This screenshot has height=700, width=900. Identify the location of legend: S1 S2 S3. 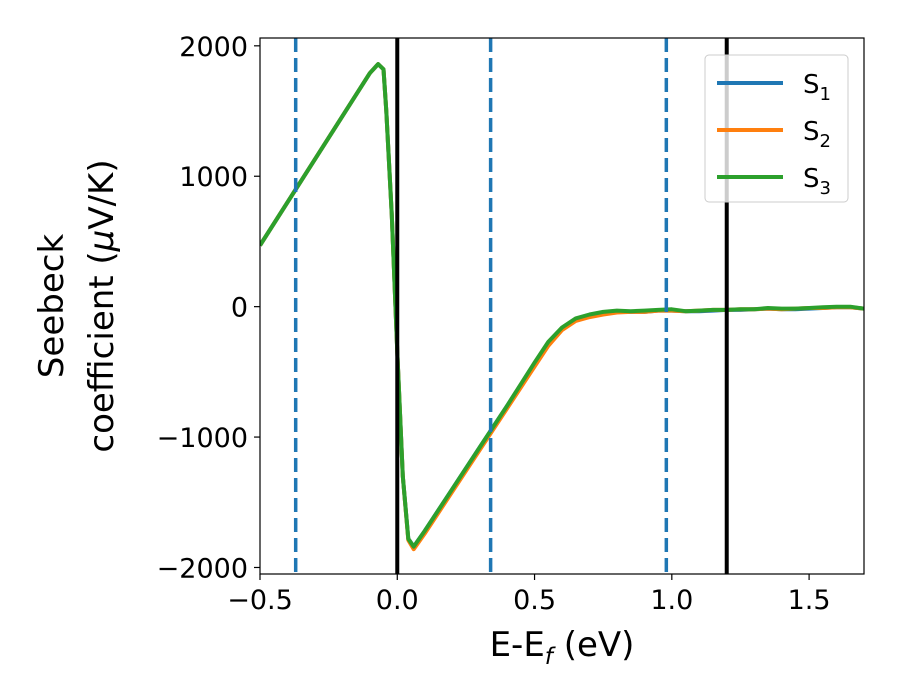
(776, 128).